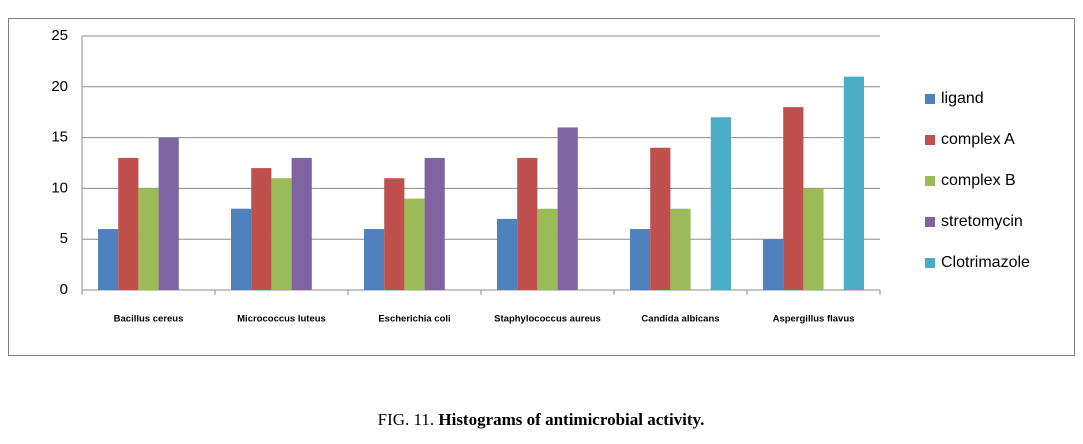 This screenshot has width=1083, height=444. I want to click on y-tick-label: 10, so click(59, 187).